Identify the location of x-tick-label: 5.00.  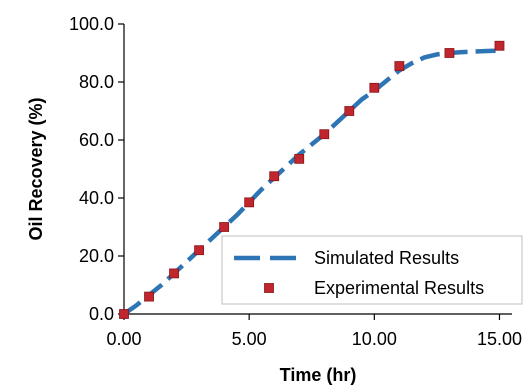
(249, 339).